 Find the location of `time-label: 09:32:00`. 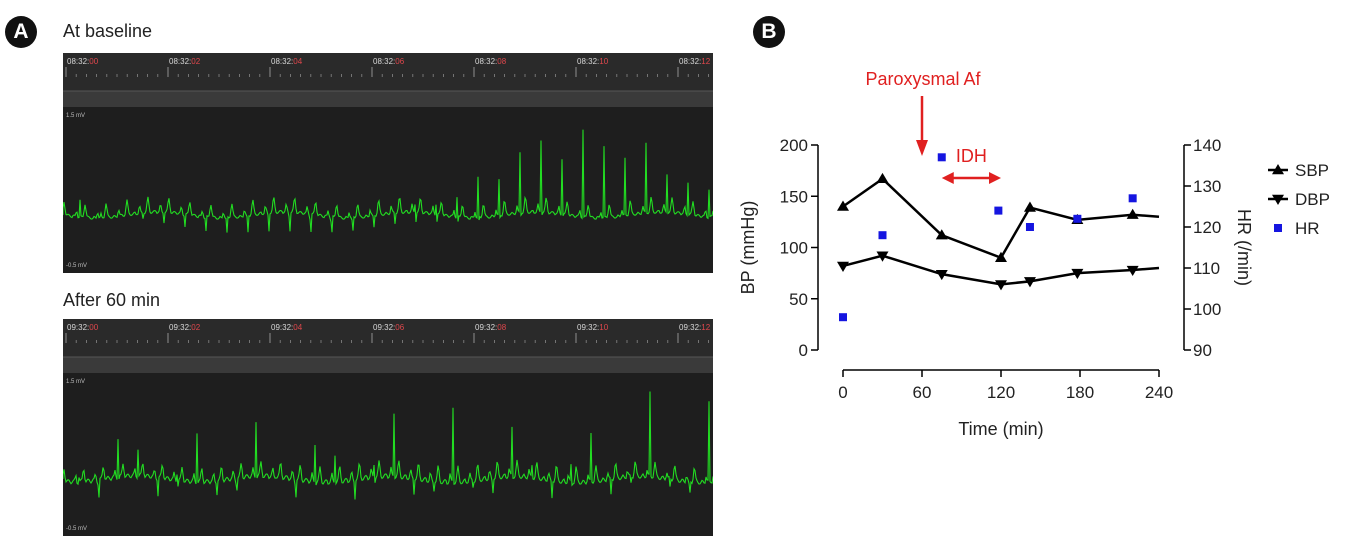

time-label: 09:32:00 is located at coordinates (83, 327).